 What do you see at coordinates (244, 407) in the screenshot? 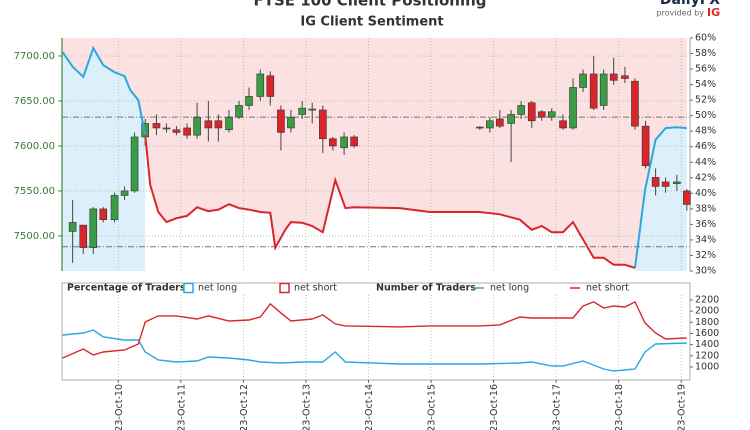
I see `x-tick-label: 2023-Oct-12` at bounding box center [244, 407].